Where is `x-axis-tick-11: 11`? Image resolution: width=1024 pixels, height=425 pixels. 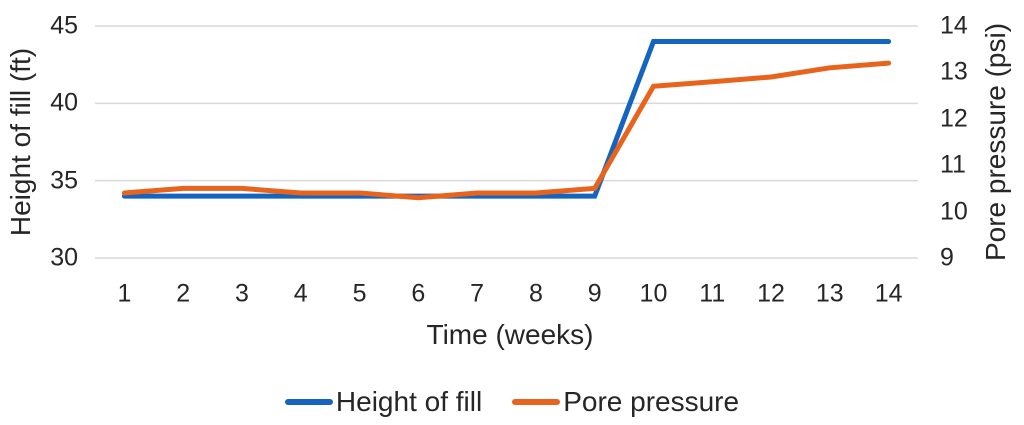 x-axis-tick-11: 11 is located at coordinates (712, 293).